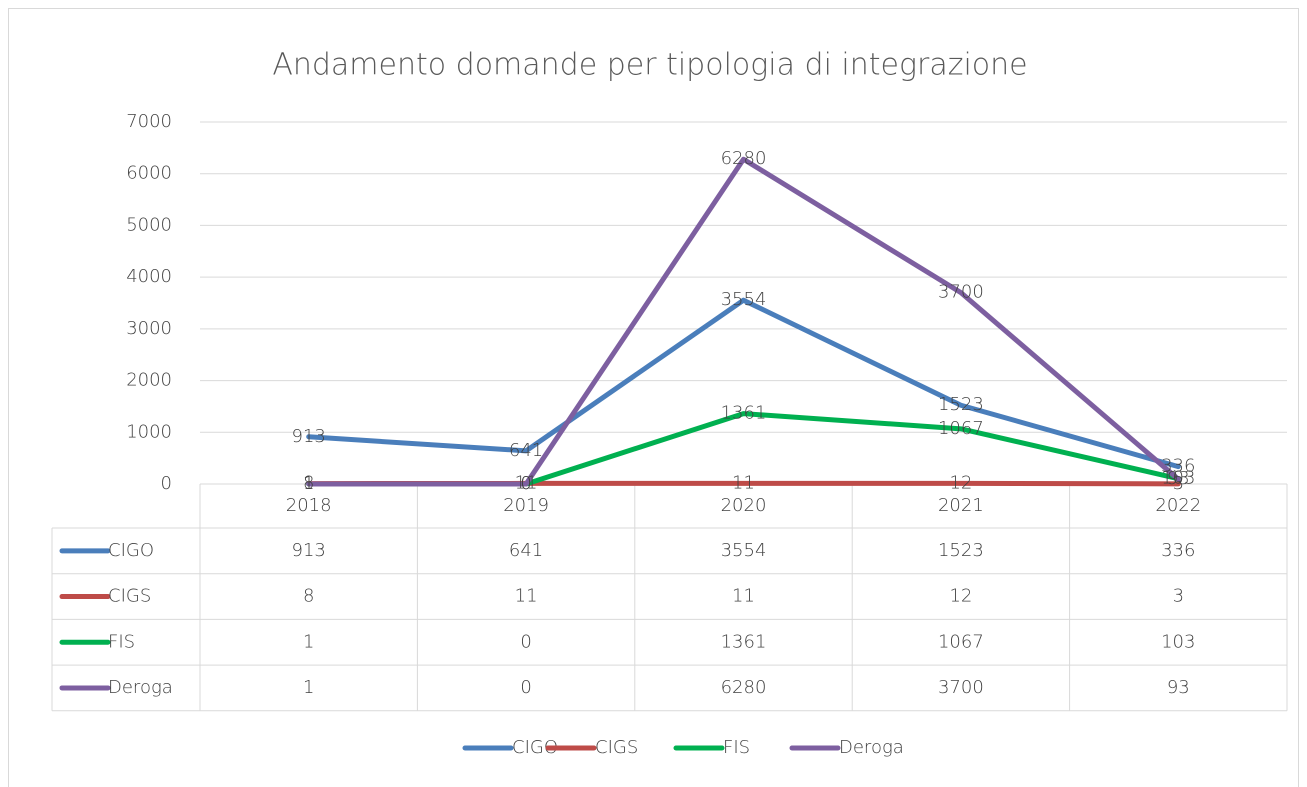 This screenshot has height=787, width=1307. Describe the element at coordinates (149, 380) in the screenshot. I see `y-tick-label: 2000` at that location.